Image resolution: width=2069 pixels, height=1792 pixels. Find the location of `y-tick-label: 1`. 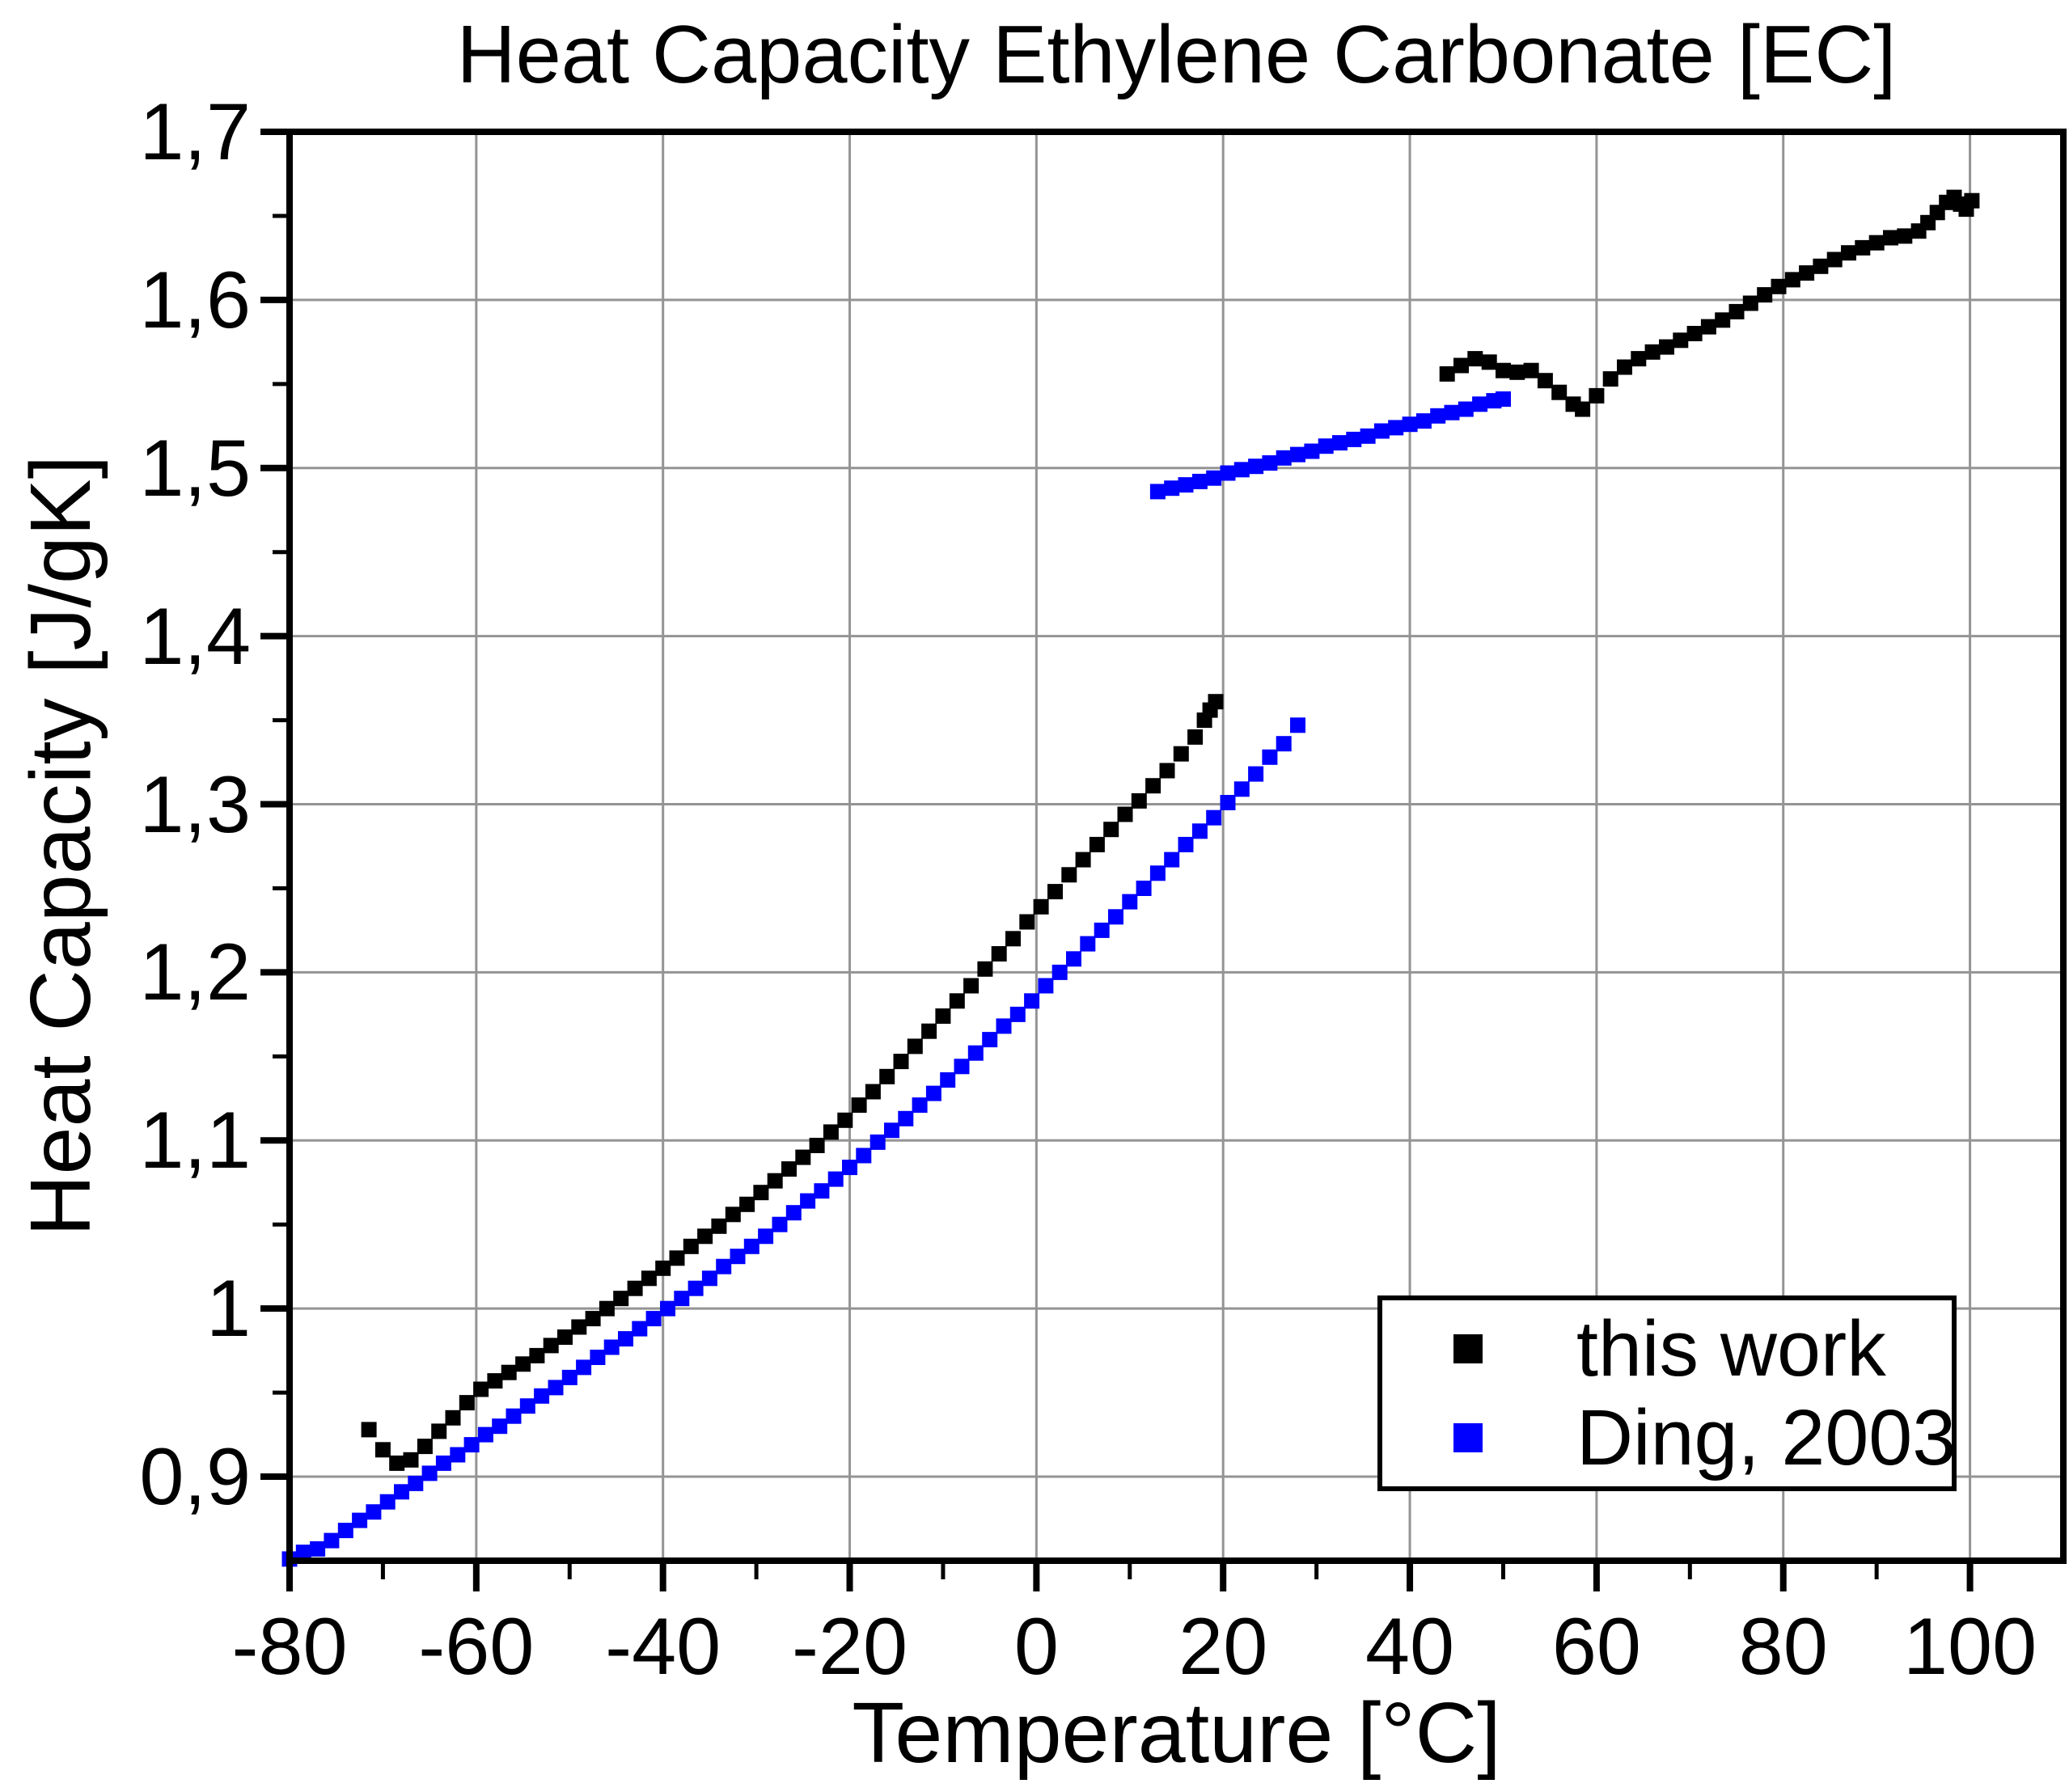

y-tick-label: 1 is located at coordinates (228, 1308).